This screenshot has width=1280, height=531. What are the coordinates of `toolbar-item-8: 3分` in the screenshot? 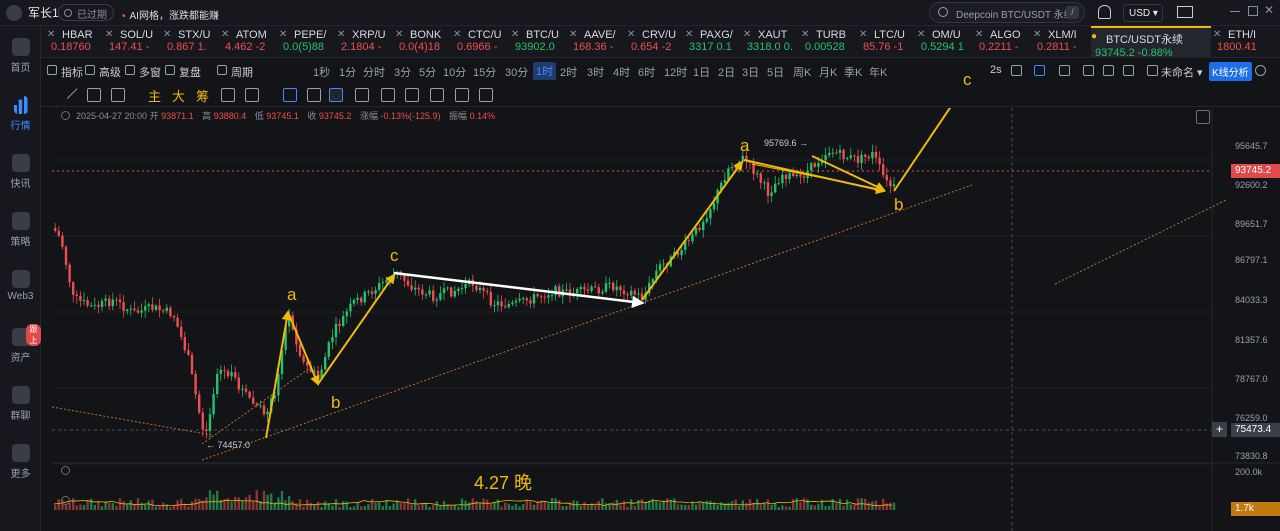 It's located at (403, 73).